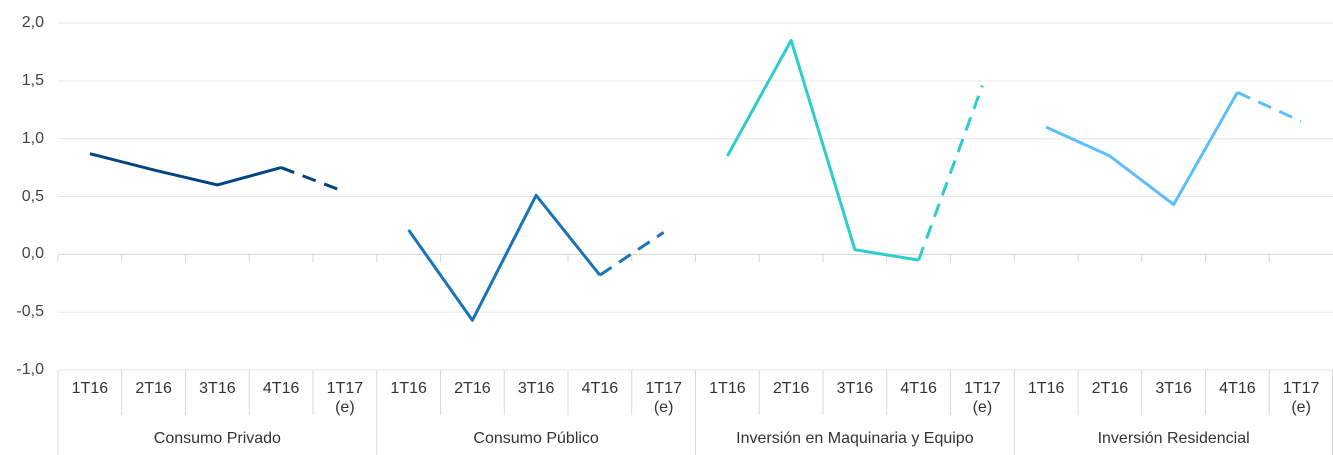 The height and width of the screenshot is (455, 1333). I want to click on group-label: Consumo Privado, so click(217, 438).